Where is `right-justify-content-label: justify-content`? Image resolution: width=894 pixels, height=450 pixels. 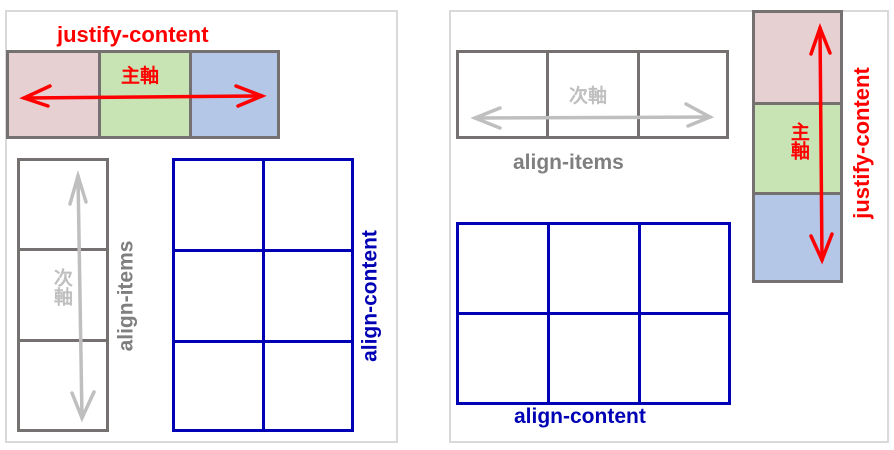
right-justify-content-label: justify-content is located at coordinates (861, 143).